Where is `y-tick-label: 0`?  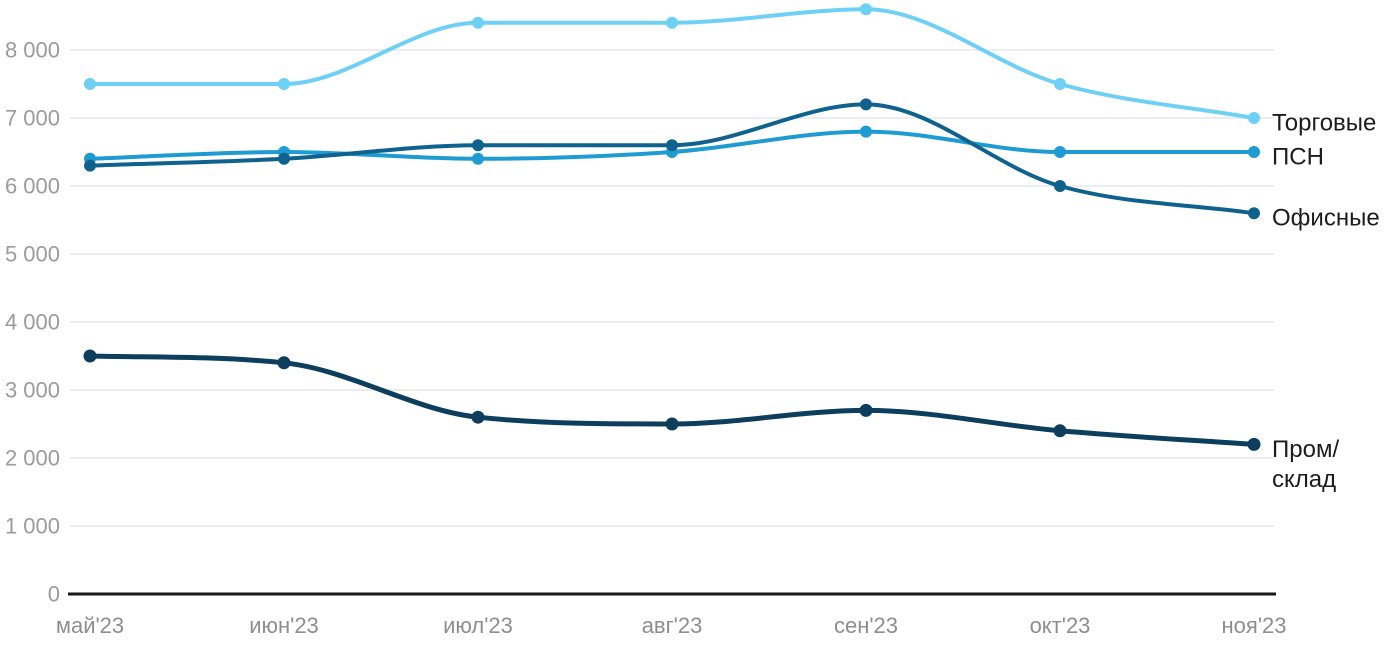 y-tick-label: 0 is located at coordinates (54, 594).